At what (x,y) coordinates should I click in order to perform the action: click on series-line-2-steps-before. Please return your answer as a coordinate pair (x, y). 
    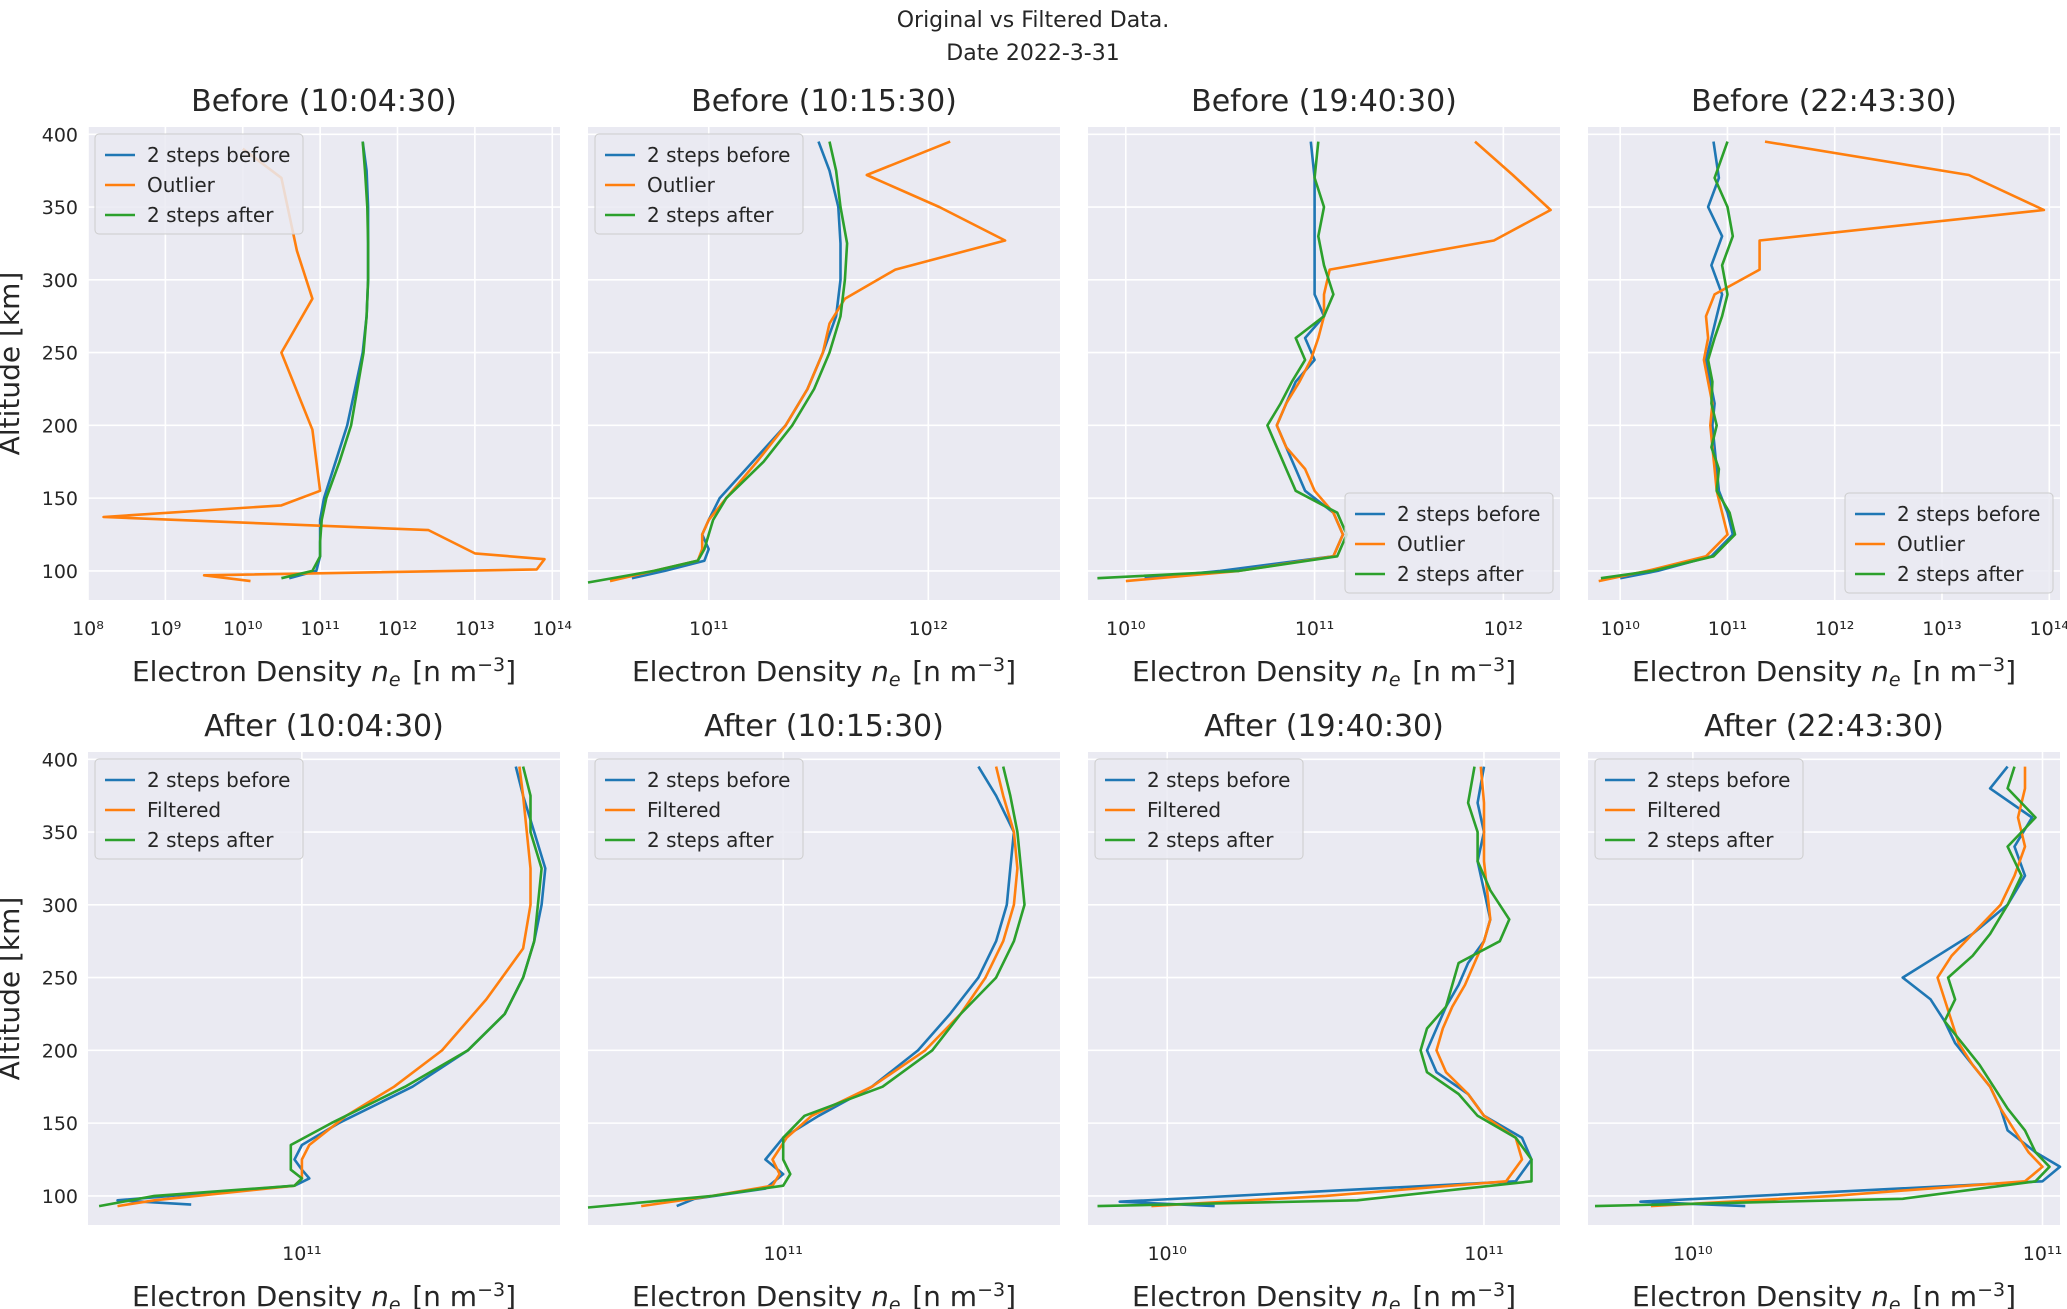
    Looking at the image, I should click on (331, 986).